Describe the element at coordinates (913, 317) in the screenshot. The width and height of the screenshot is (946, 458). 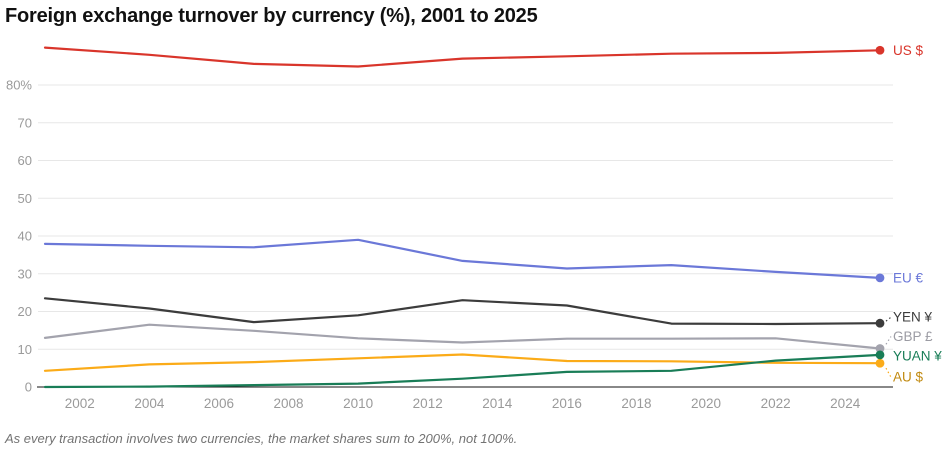
I see `series-label: YEN ¥` at that location.